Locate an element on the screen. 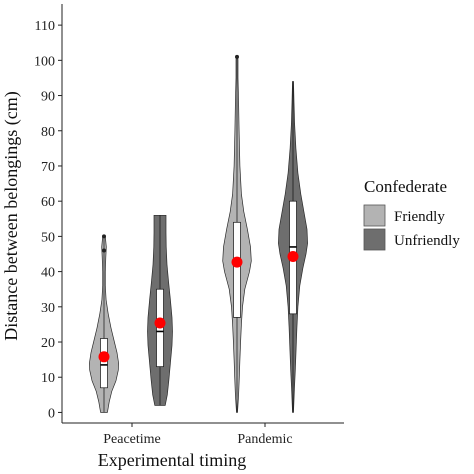  y-tick-label-30: 30 is located at coordinates (48, 308).